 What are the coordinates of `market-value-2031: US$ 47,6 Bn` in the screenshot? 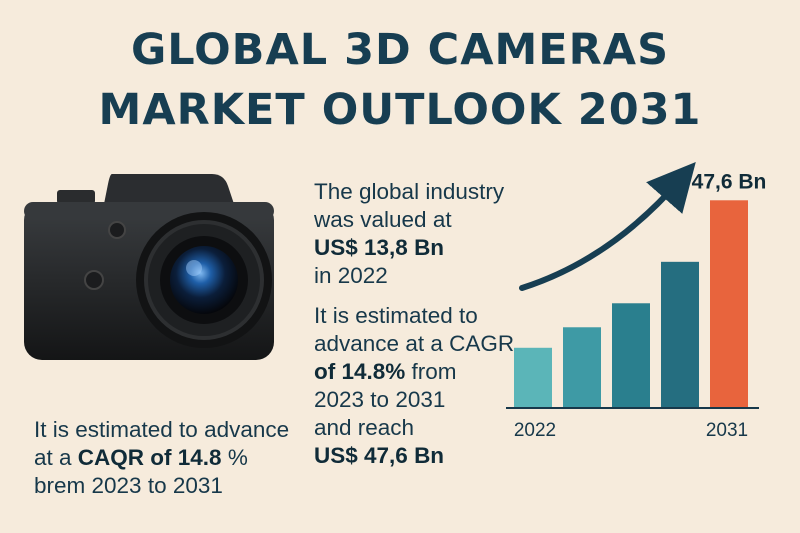 It's located at (379, 455).